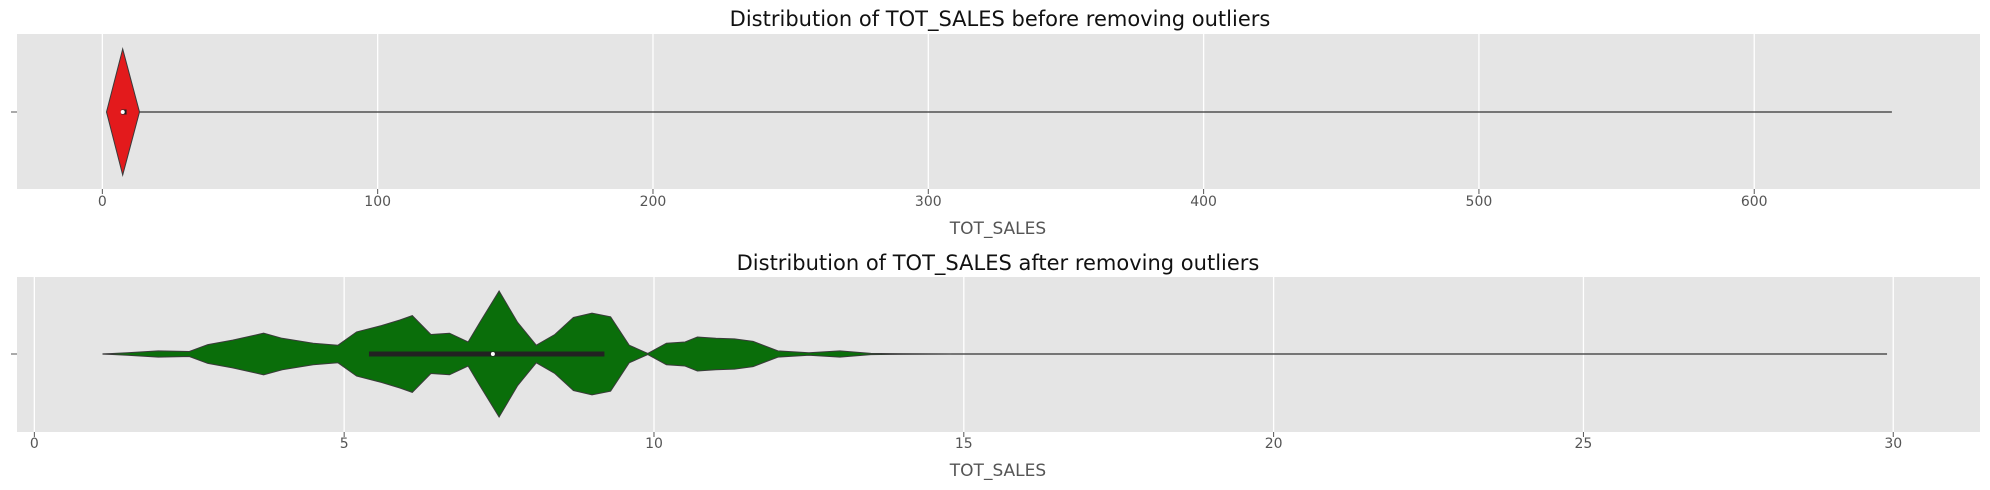  Describe the element at coordinates (1893, 444) in the screenshot. I see `x-tick-label: 30` at that location.